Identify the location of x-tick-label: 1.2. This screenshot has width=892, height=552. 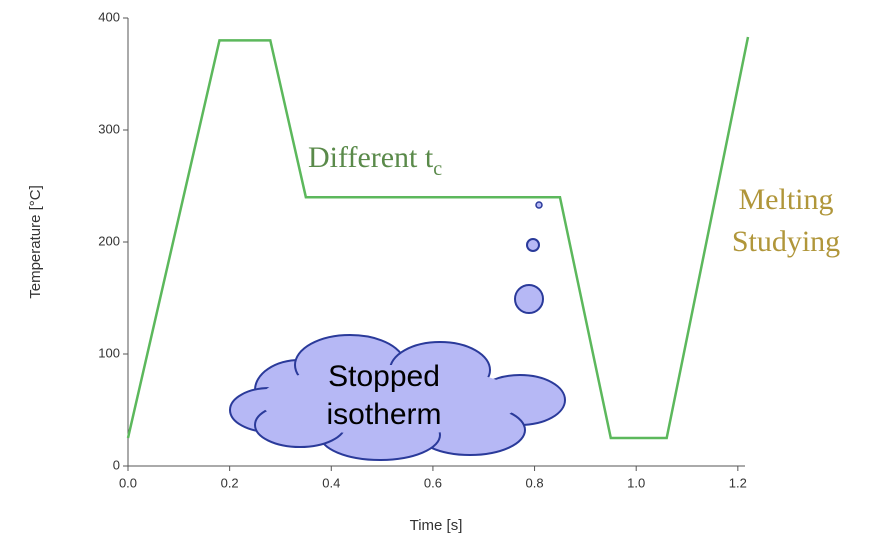
(738, 482).